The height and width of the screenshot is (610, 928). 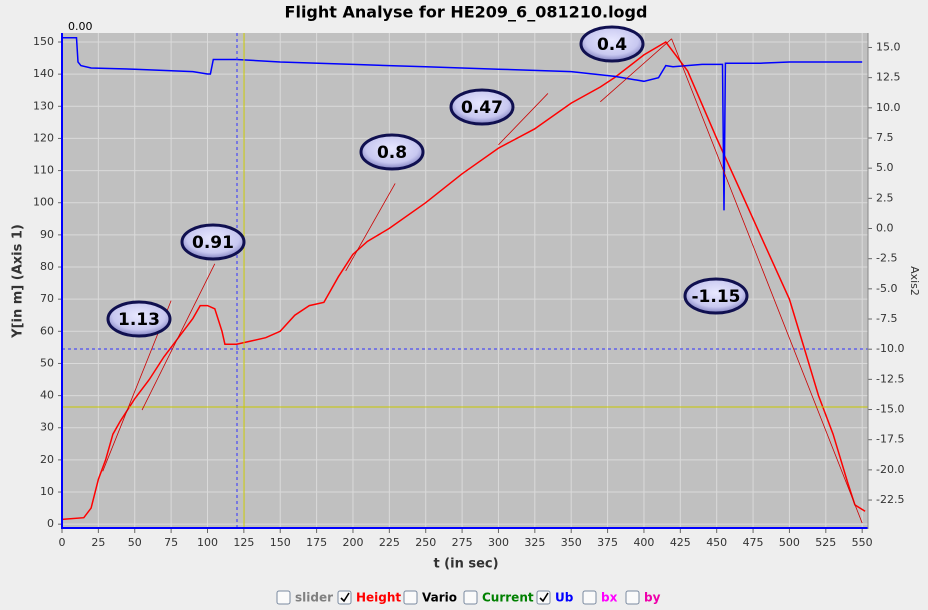 What do you see at coordinates (888, 77) in the screenshot?
I see `y2-tick-label: 12.5` at bounding box center [888, 77].